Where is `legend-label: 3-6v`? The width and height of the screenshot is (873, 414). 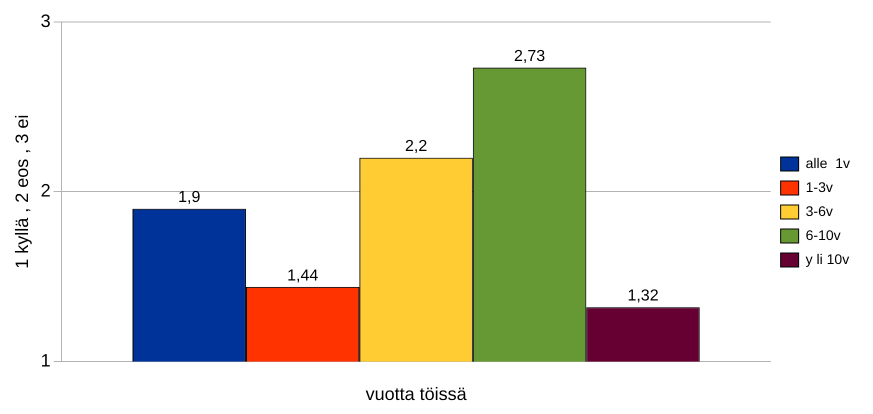 legend-label: 3-6v is located at coordinates (819, 210).